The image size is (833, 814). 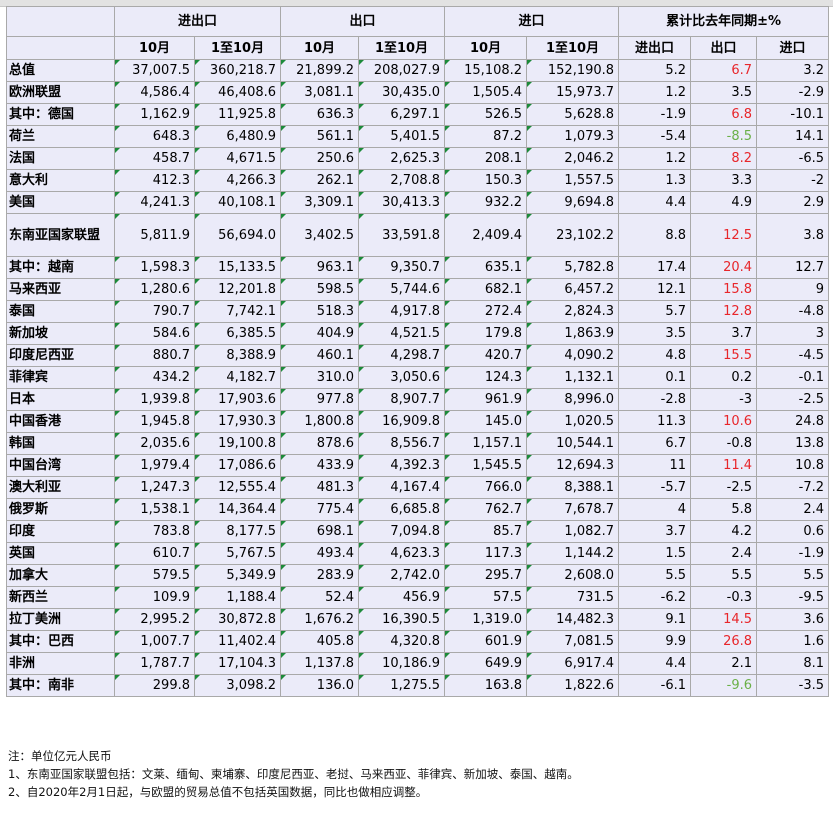 I want to click on table-cell: 5.5, so click(x=793, y=575).